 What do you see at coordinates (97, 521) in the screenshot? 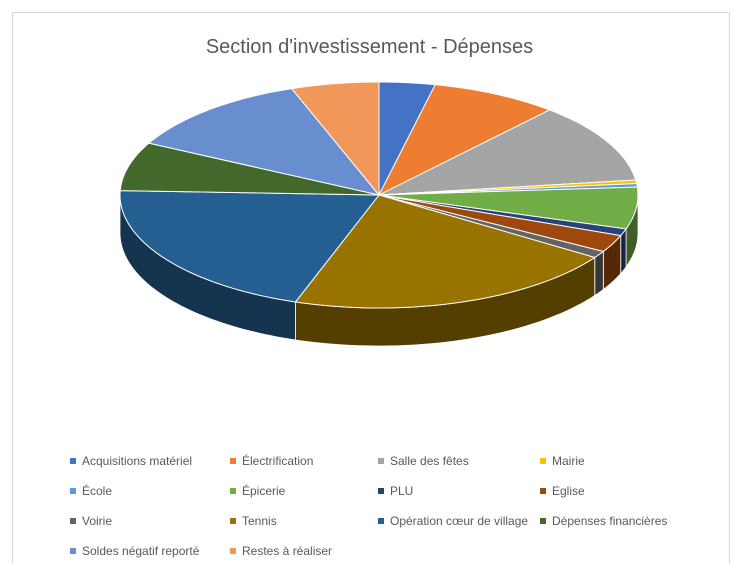
I see `legend-label: Voirie` at bounding box center [97, 521].